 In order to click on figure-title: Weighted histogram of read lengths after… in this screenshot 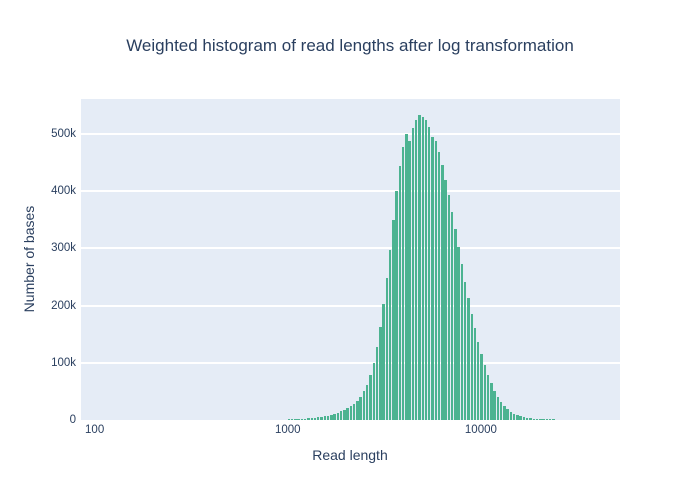, I will do `click(350, 45)`.